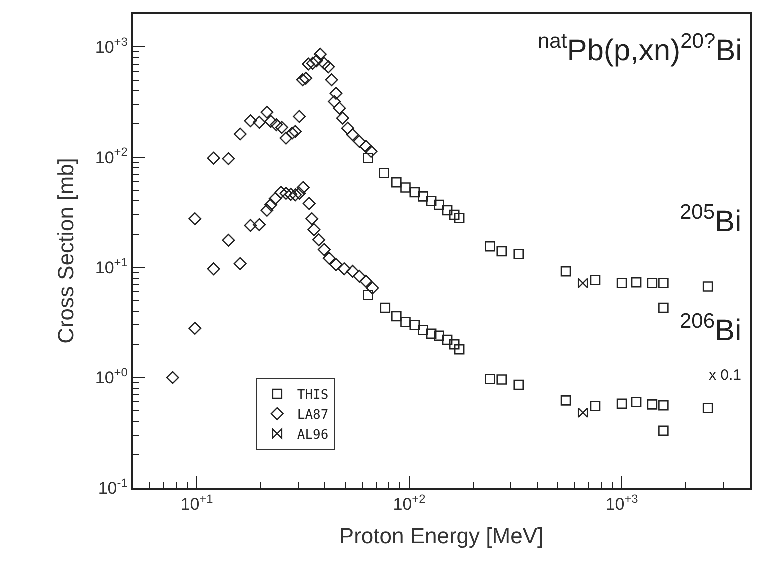 Image resolution: width=764 pixels, height=563 pixels. I want to click on x-tick-label: 10$^{+3}$, so click(622, 503).